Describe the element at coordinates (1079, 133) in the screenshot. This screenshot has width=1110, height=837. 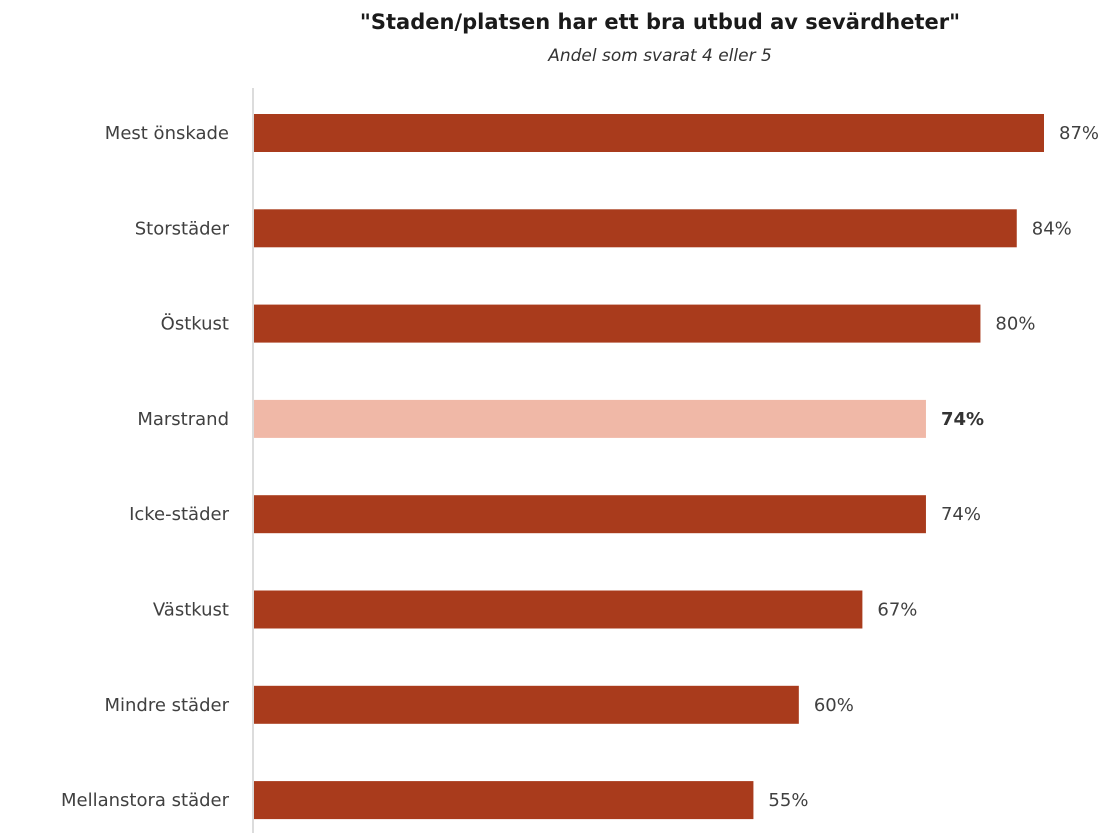
I see `value-label: 87%` at that location.